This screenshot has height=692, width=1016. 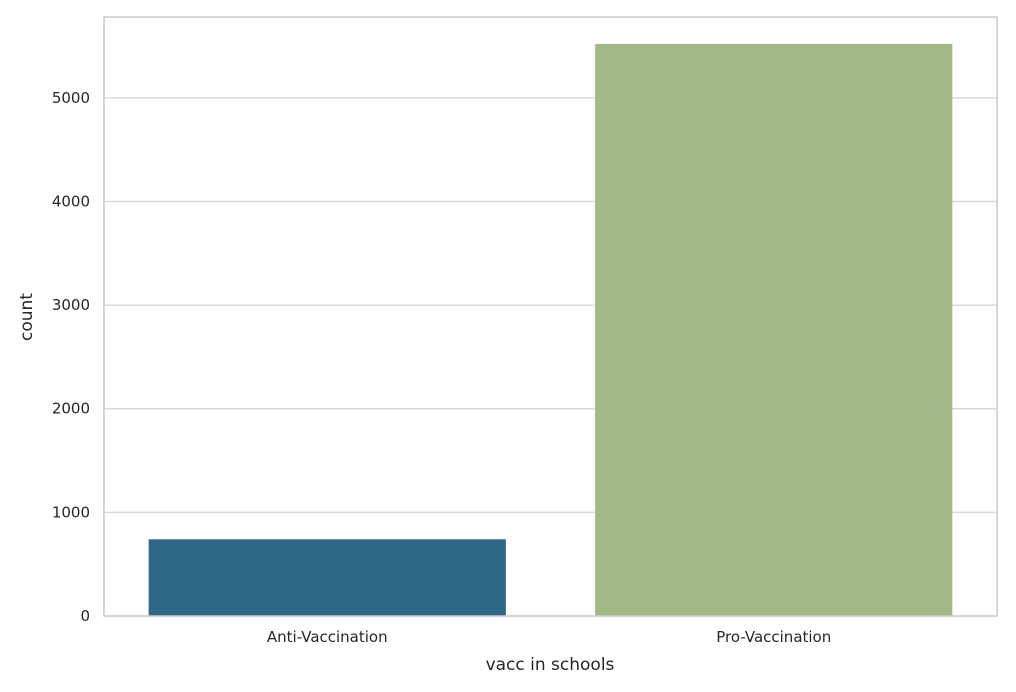 I want to click on y-tick-label: 1000, so click(x=71, y=512).